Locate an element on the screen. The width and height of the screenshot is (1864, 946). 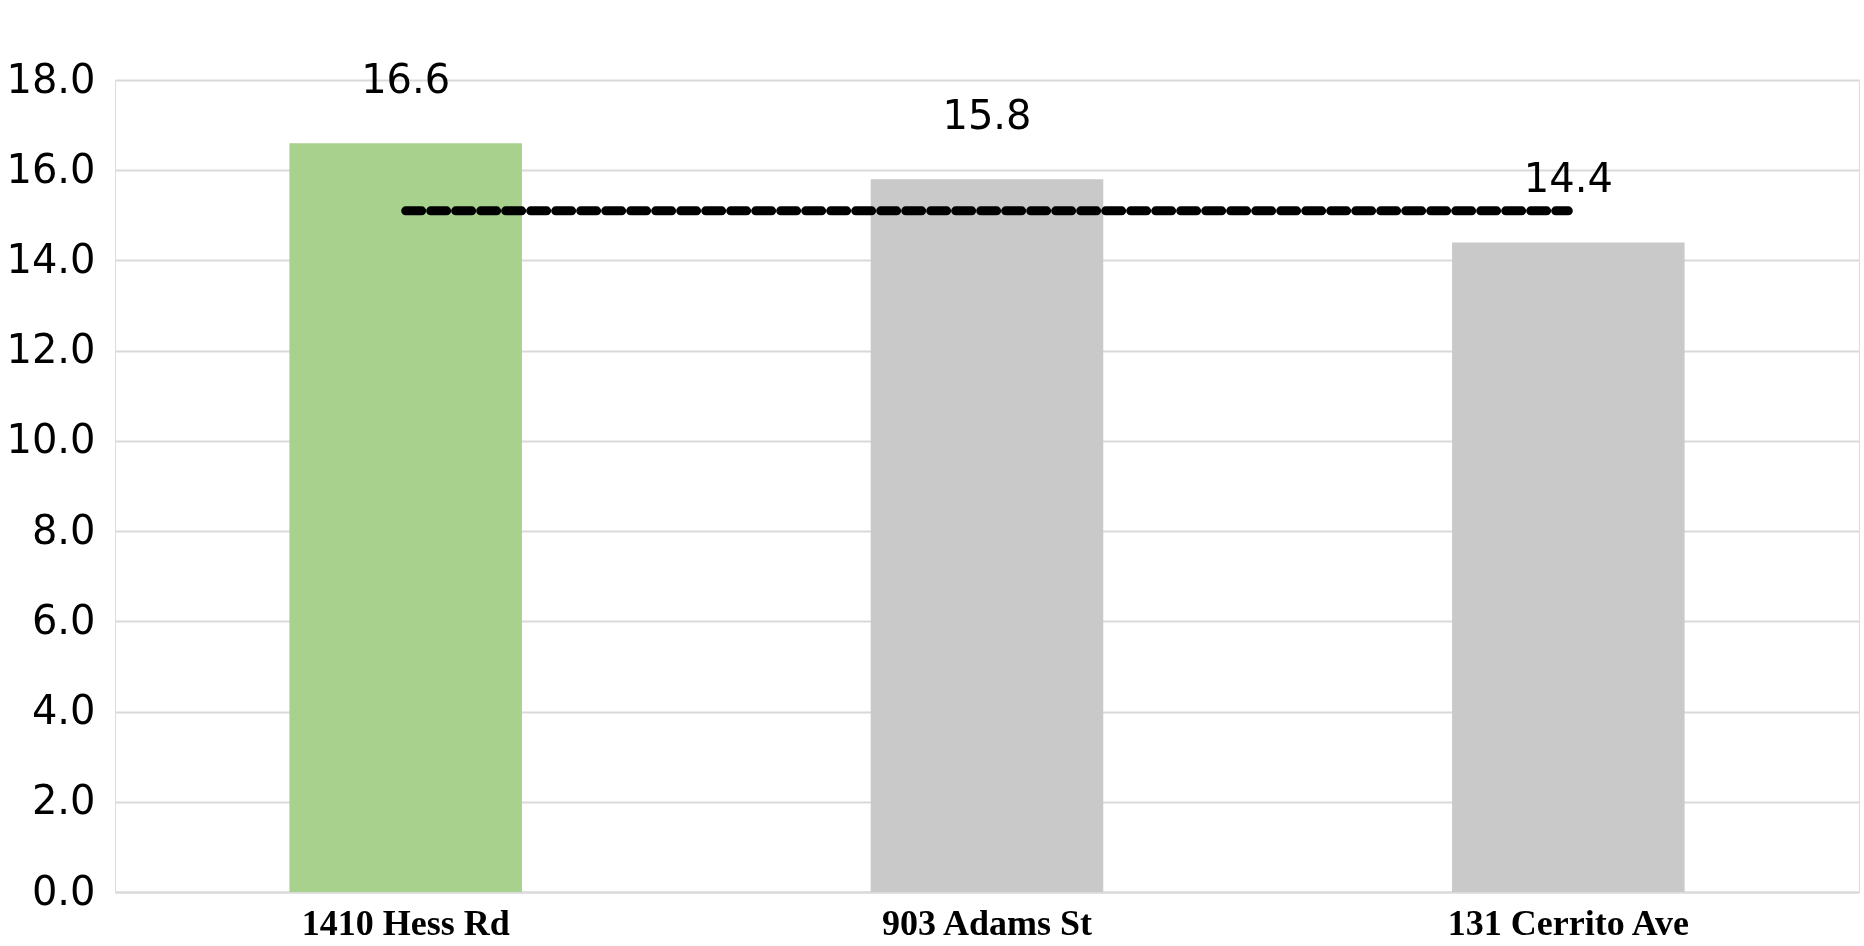
y-tick-label: 0.0 is located at coordinates (63, 890).